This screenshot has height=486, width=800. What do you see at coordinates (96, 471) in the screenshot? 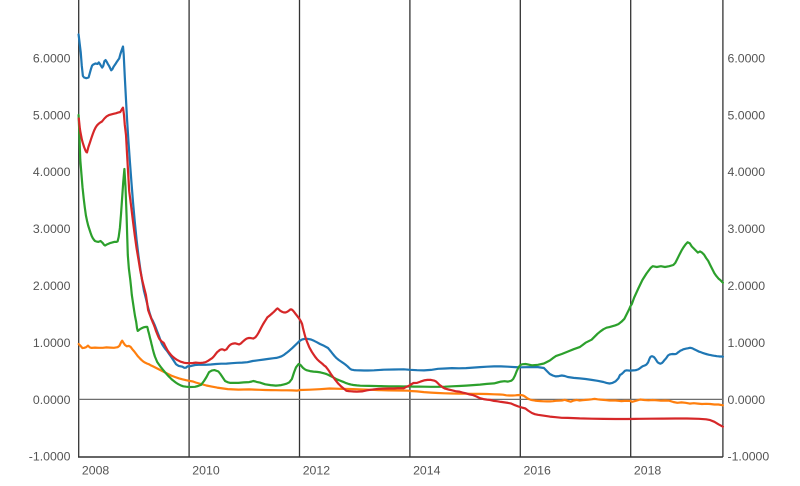
I see `svg-text: 2008` at bounding box center [96, 471].